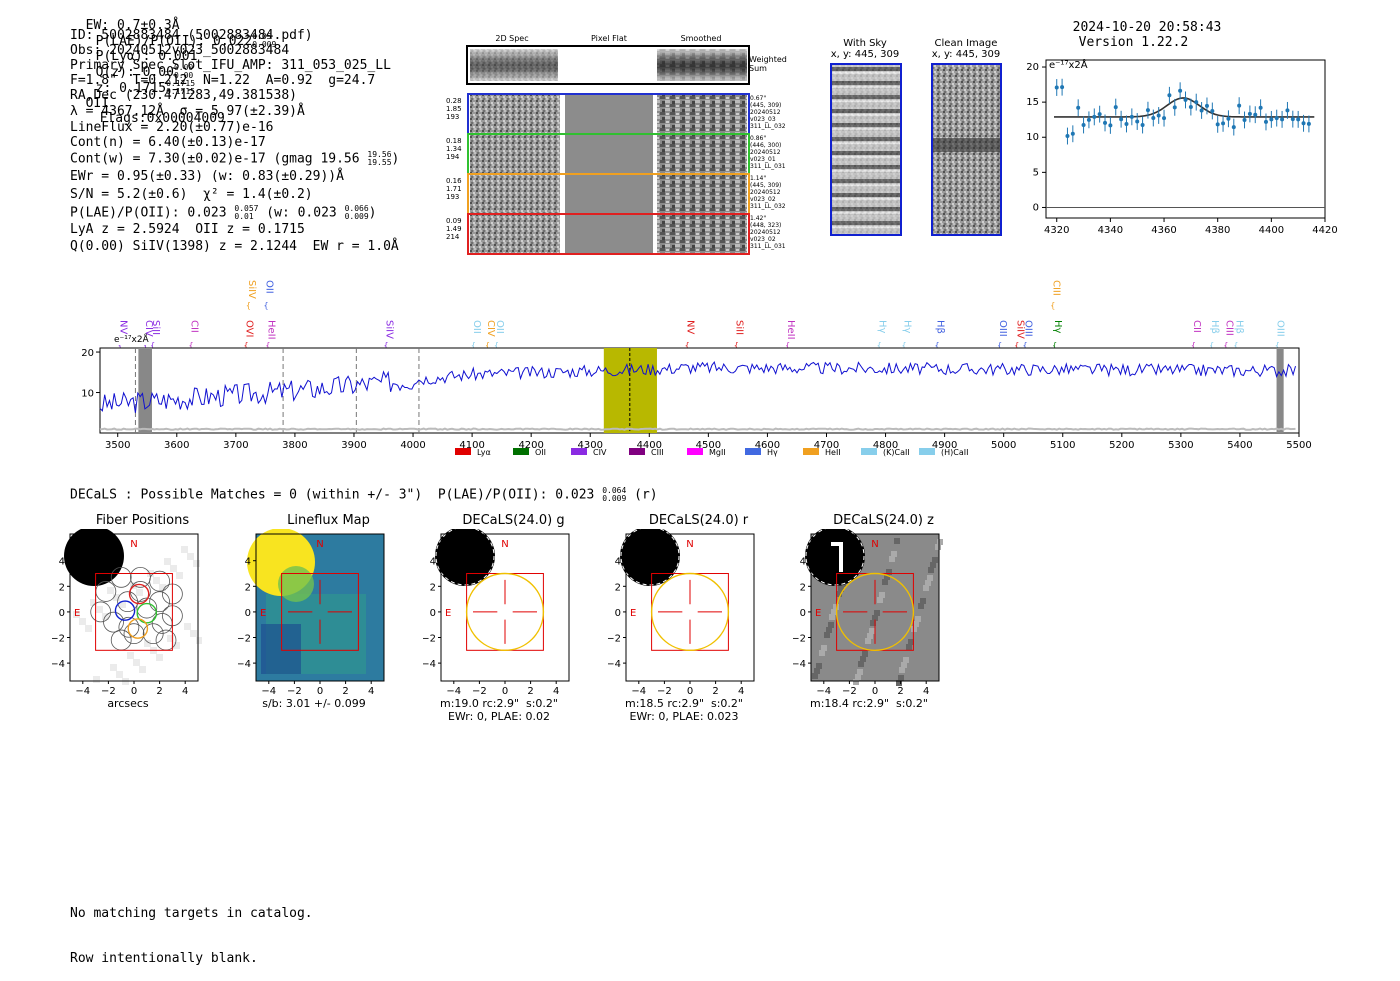 This screenshot has height=981, width=1400. What do you see at coordinates (183, 67) in the screenshot?
I see `qz-hi: 0.00` at bounding box center [183, 67].